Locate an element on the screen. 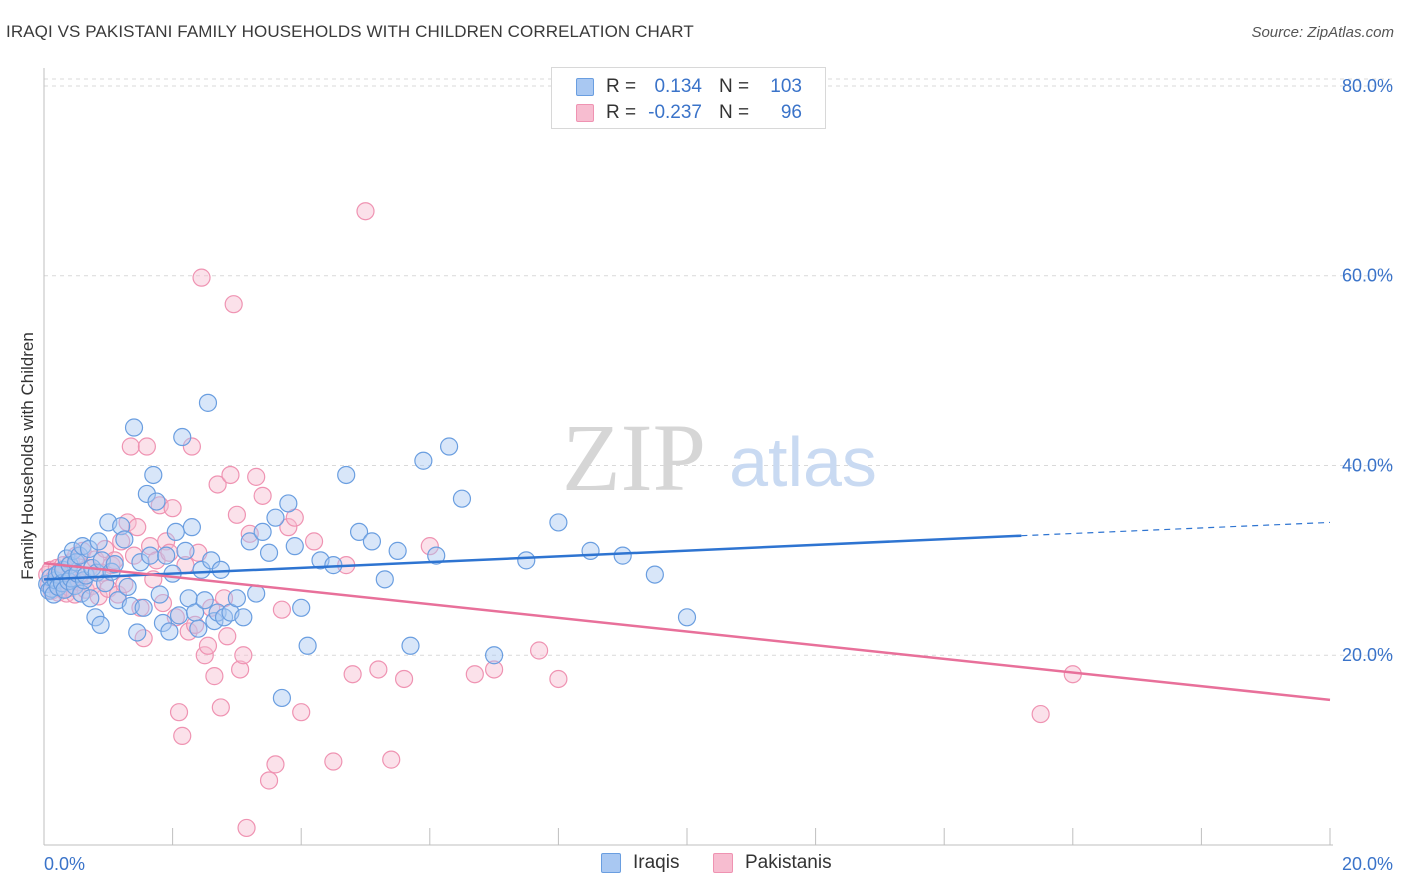  iraqis-trend-extension is located at coordinates (1176, 529).